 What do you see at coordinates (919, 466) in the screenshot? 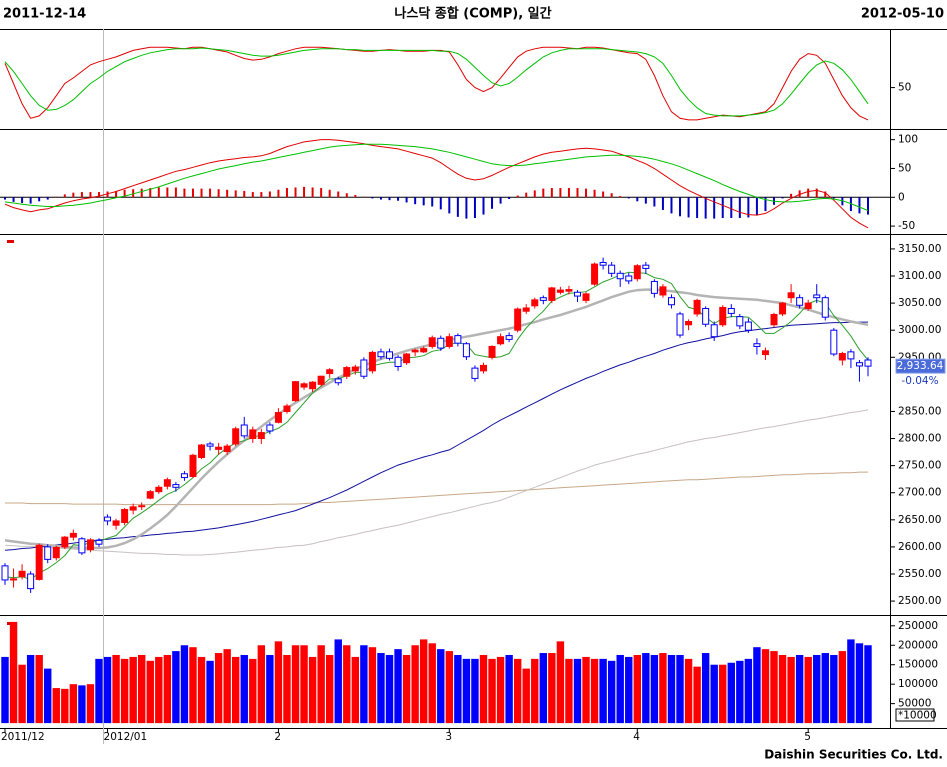
I see `y-tick-label: 2750.00` at bounding box center [919, 466].